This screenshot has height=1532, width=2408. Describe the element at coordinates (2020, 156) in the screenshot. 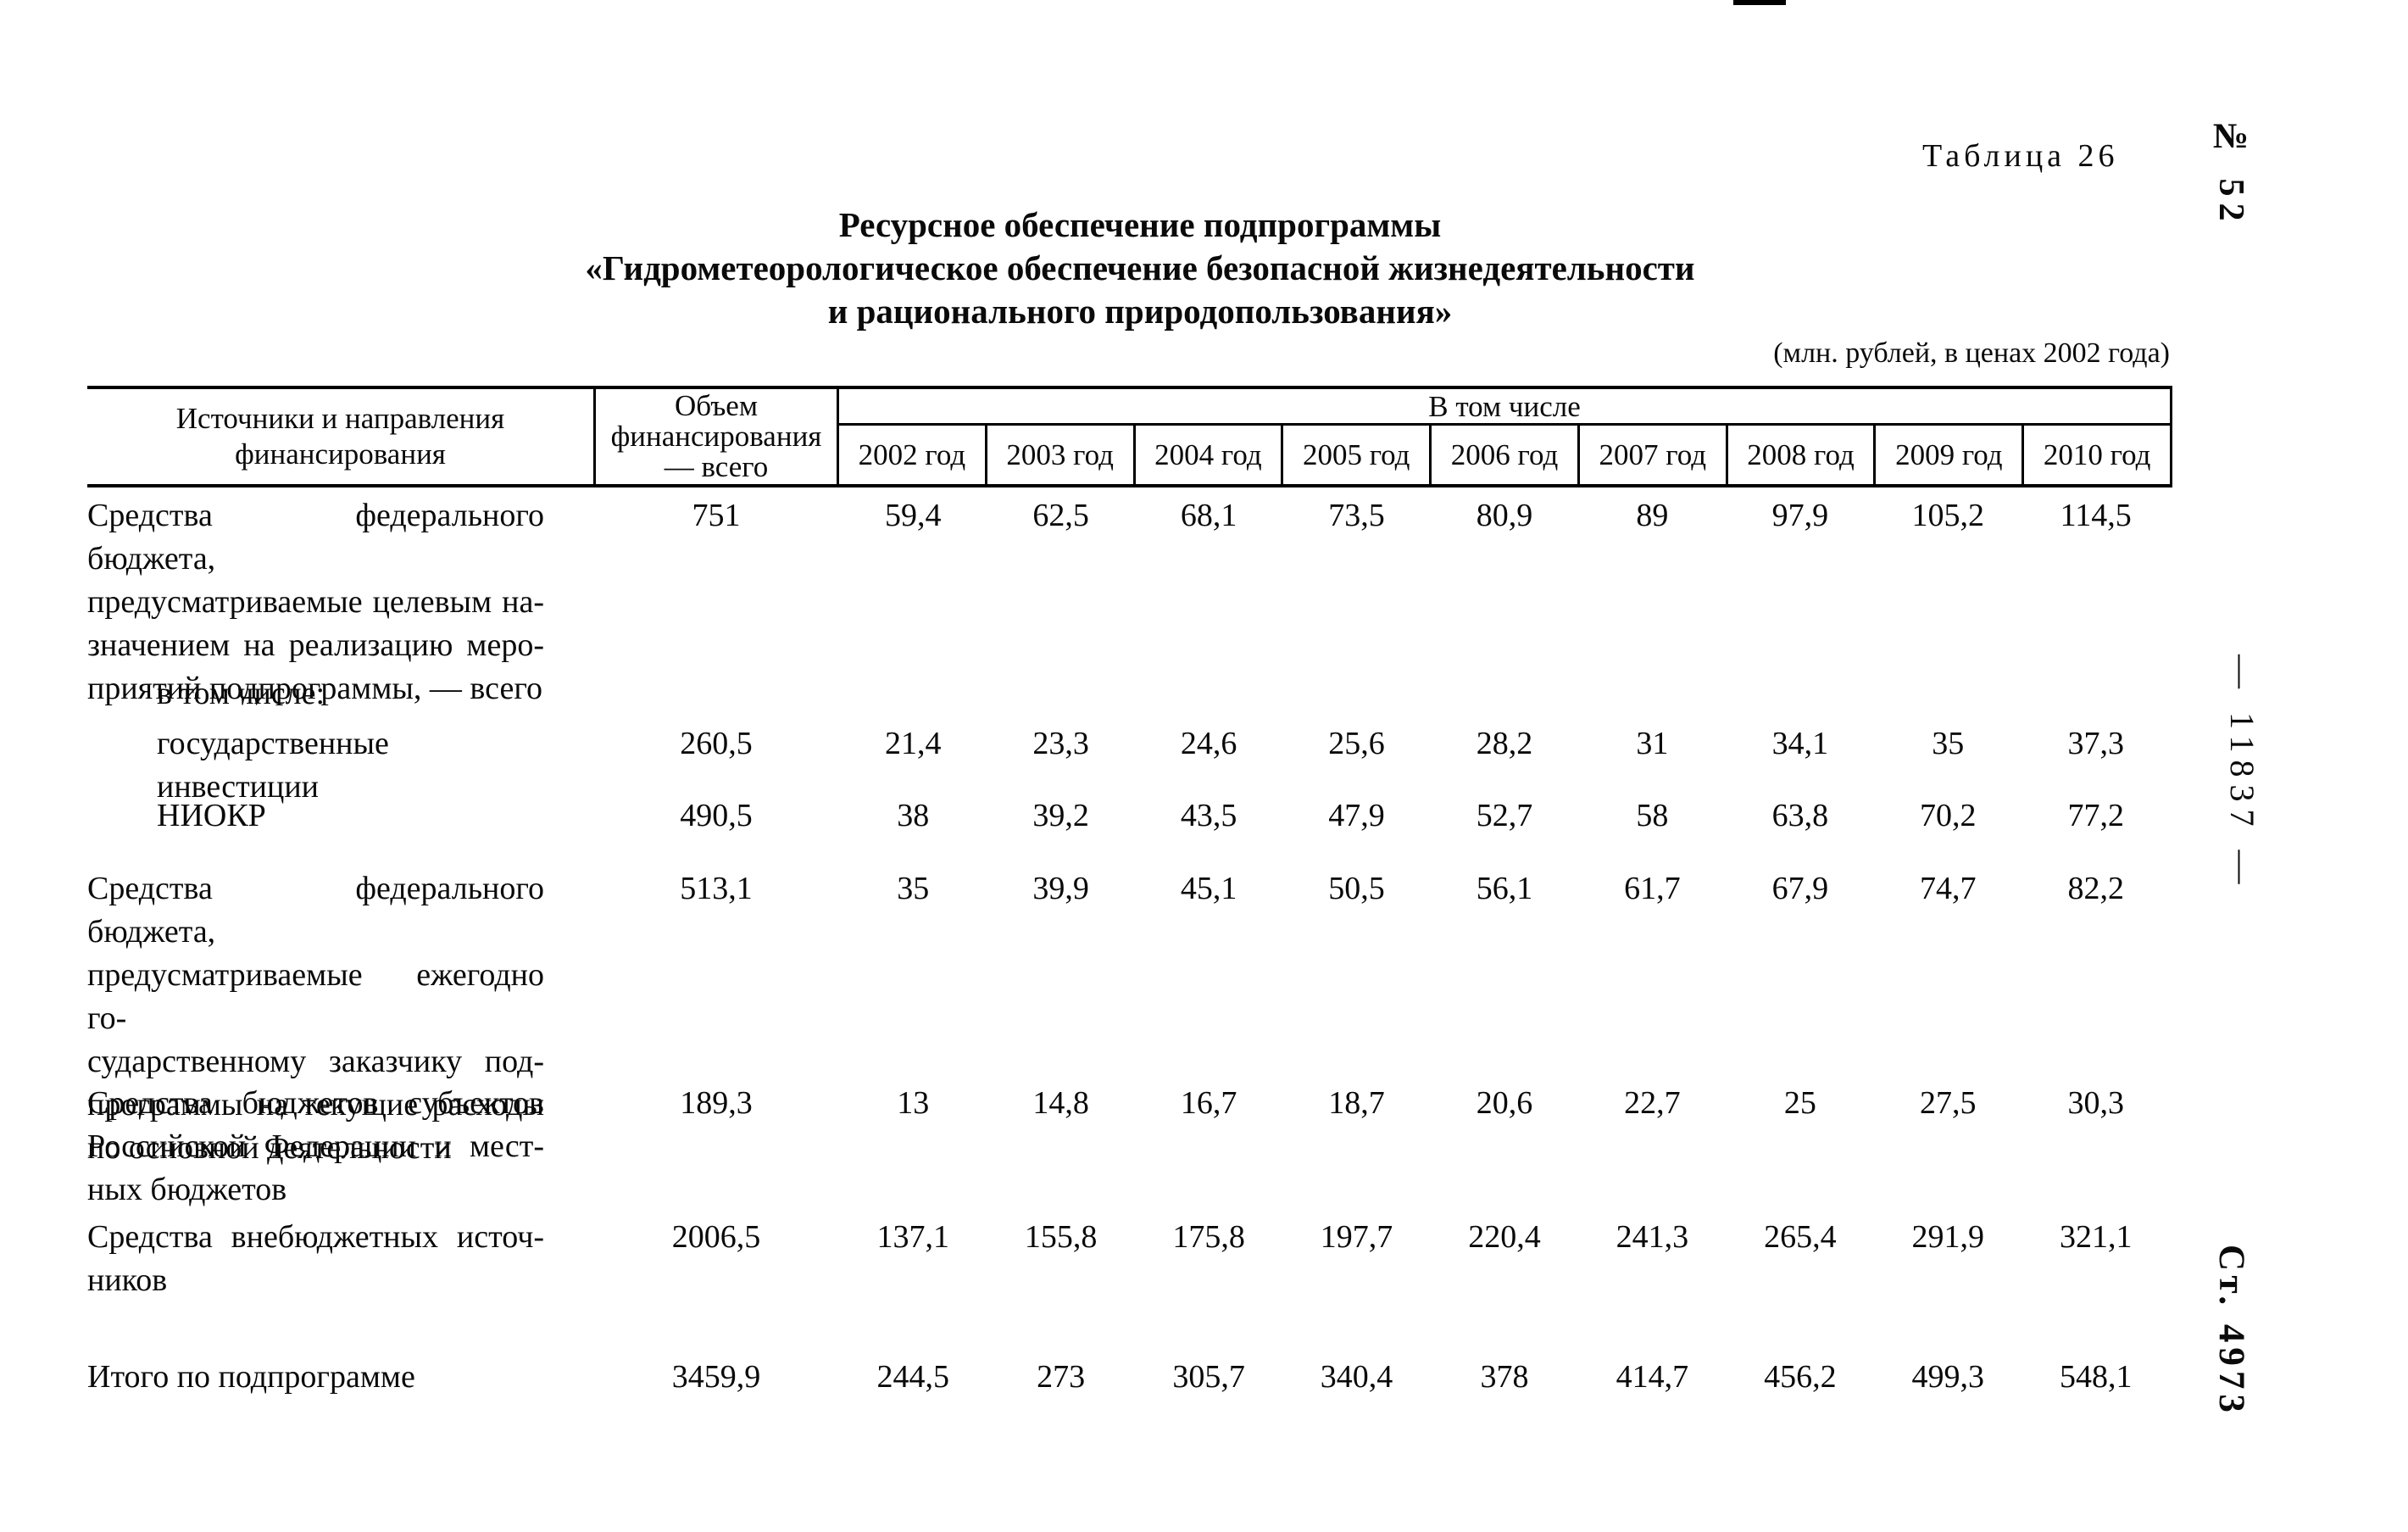

I see `table-label: Таблица 26` at that location.